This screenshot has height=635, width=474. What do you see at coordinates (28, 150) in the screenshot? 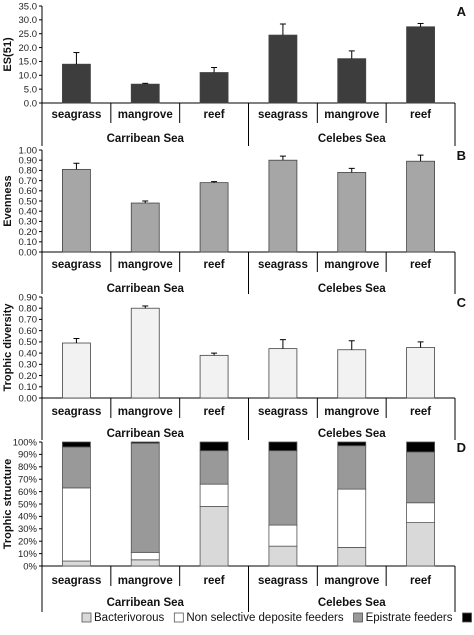
I see `y-tick-label: 1.00` at bounding box center [28, 150].